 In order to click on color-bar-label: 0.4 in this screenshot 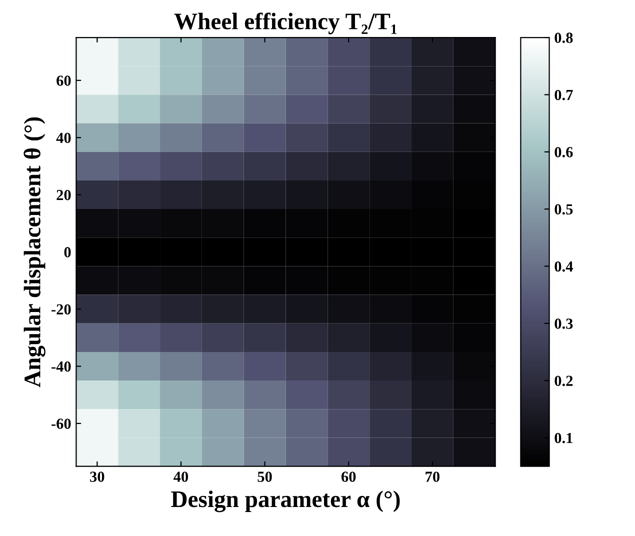, I will do `click(563, 266)`.